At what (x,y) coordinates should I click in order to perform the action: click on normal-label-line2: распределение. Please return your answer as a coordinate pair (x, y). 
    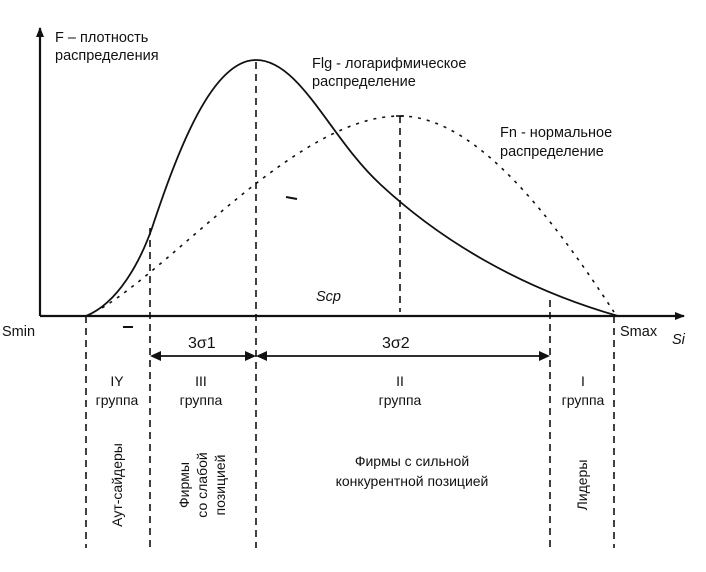
    Looking at the image, I should click on (552, 152).